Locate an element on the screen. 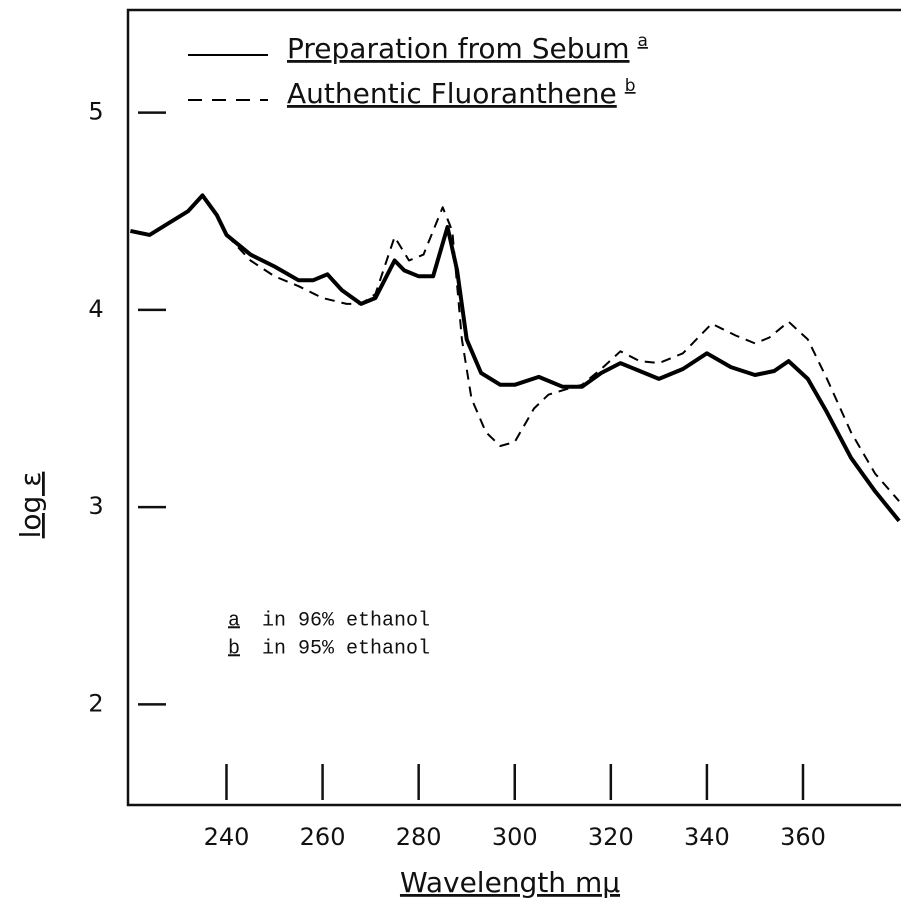 This screenshot has height=910, width=901. x-tick-label: 340 is located at coordinates (707, 837).